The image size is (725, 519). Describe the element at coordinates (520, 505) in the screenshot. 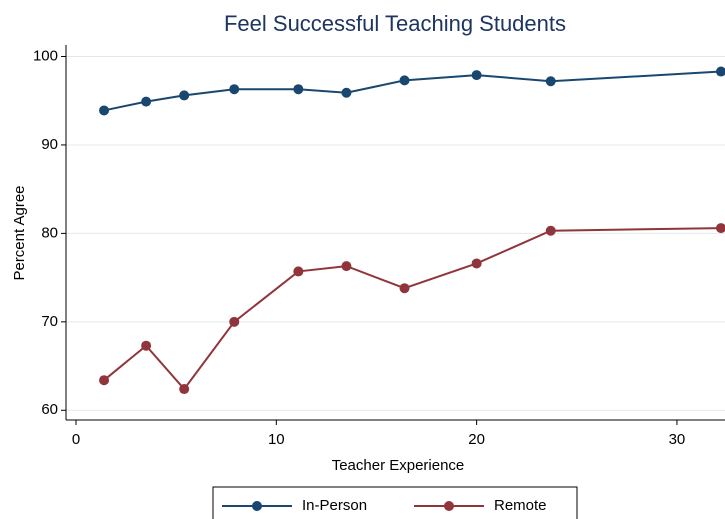

I see `legend-label: Remote` at that location.